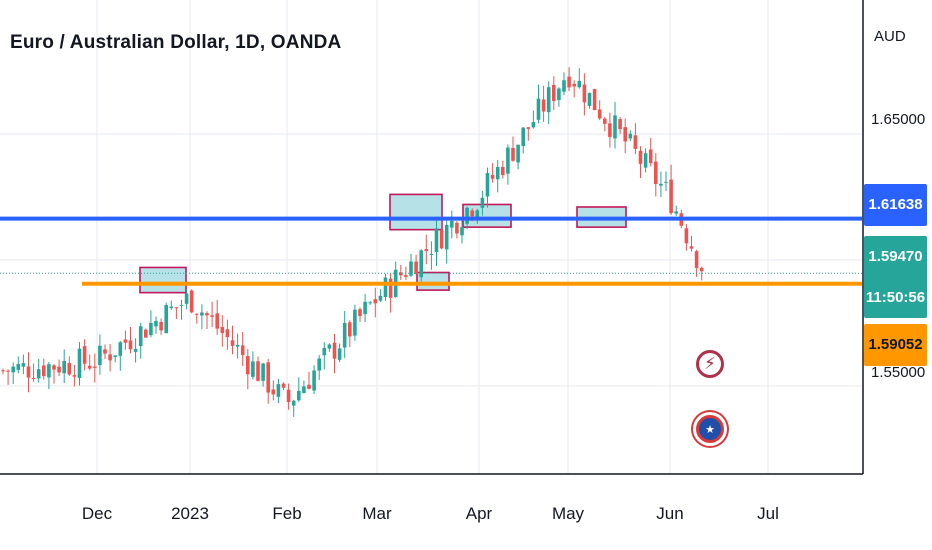 The width and height of the screenshot is (932, 550). I want to click on x-tick-label: 2023, so click(190, 513).